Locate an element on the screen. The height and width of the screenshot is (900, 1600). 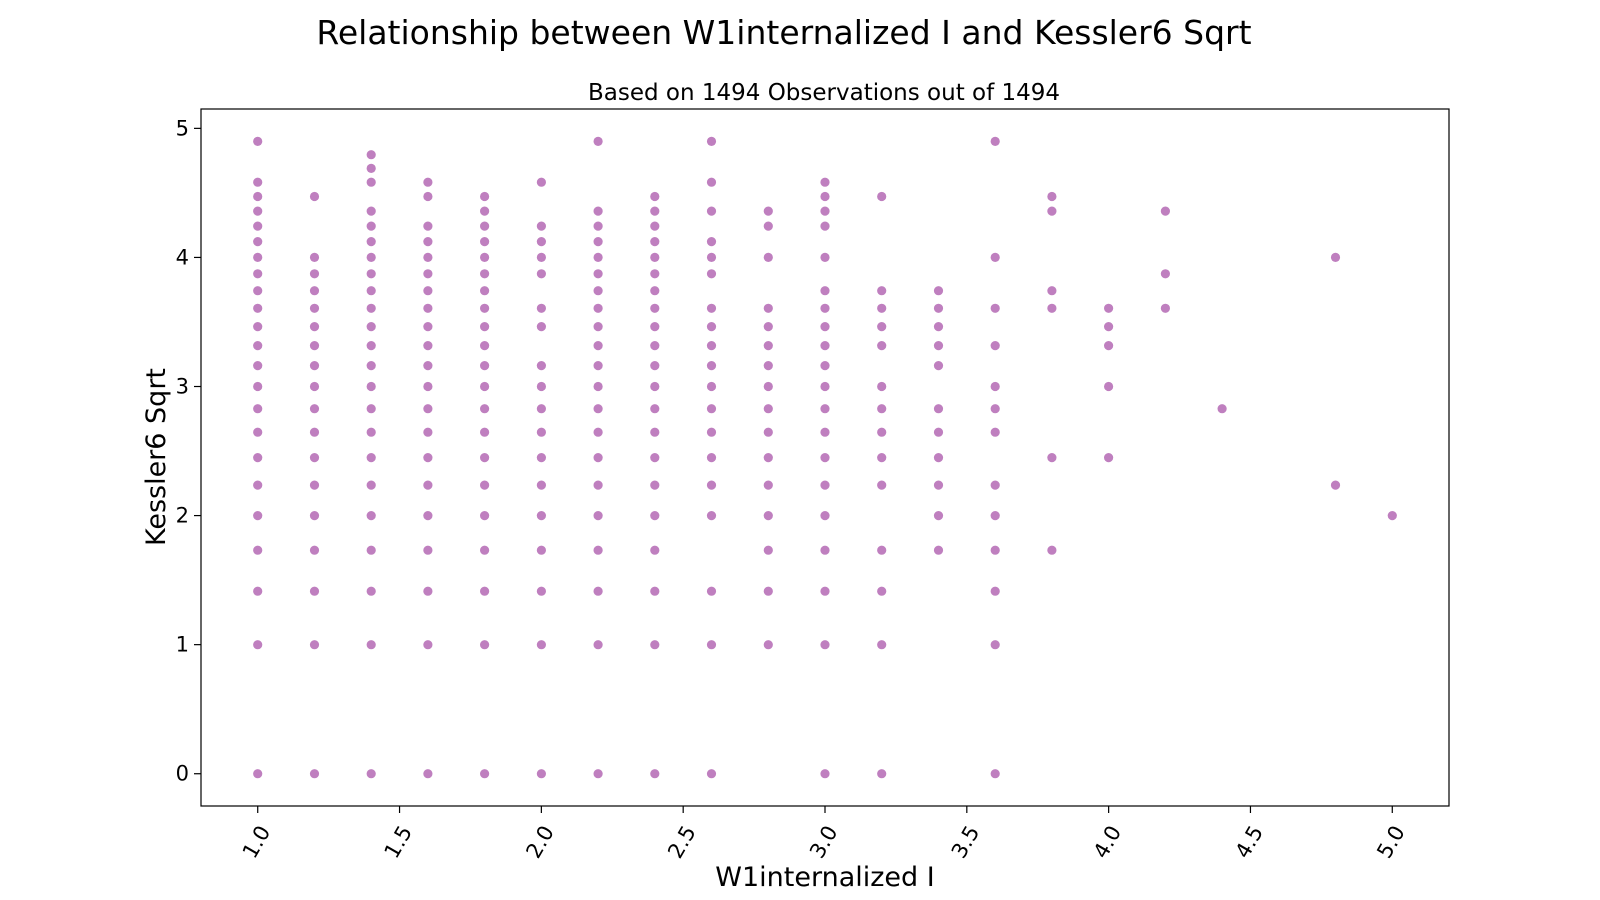
y-tick-label: 2 is located at coordinates (182, 516).